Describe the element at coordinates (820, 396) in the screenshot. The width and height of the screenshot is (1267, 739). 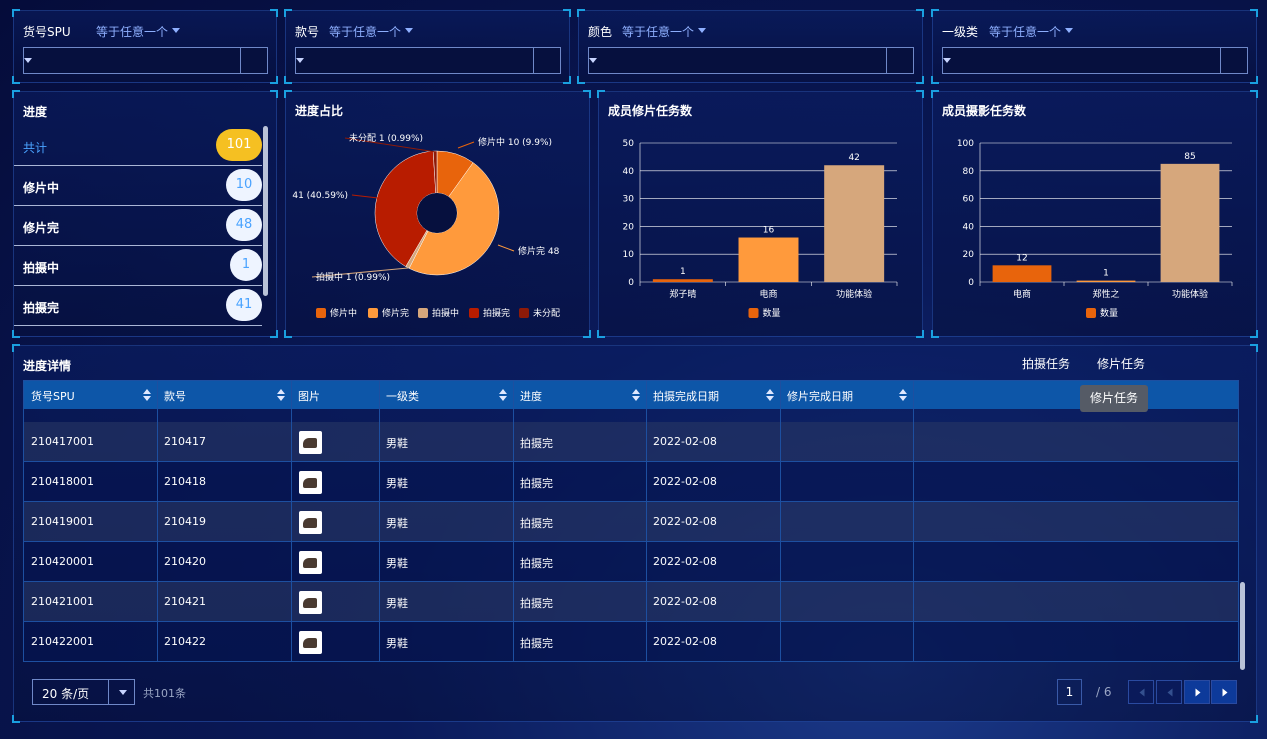
I see `column-header: 修片完成日期` at that location.